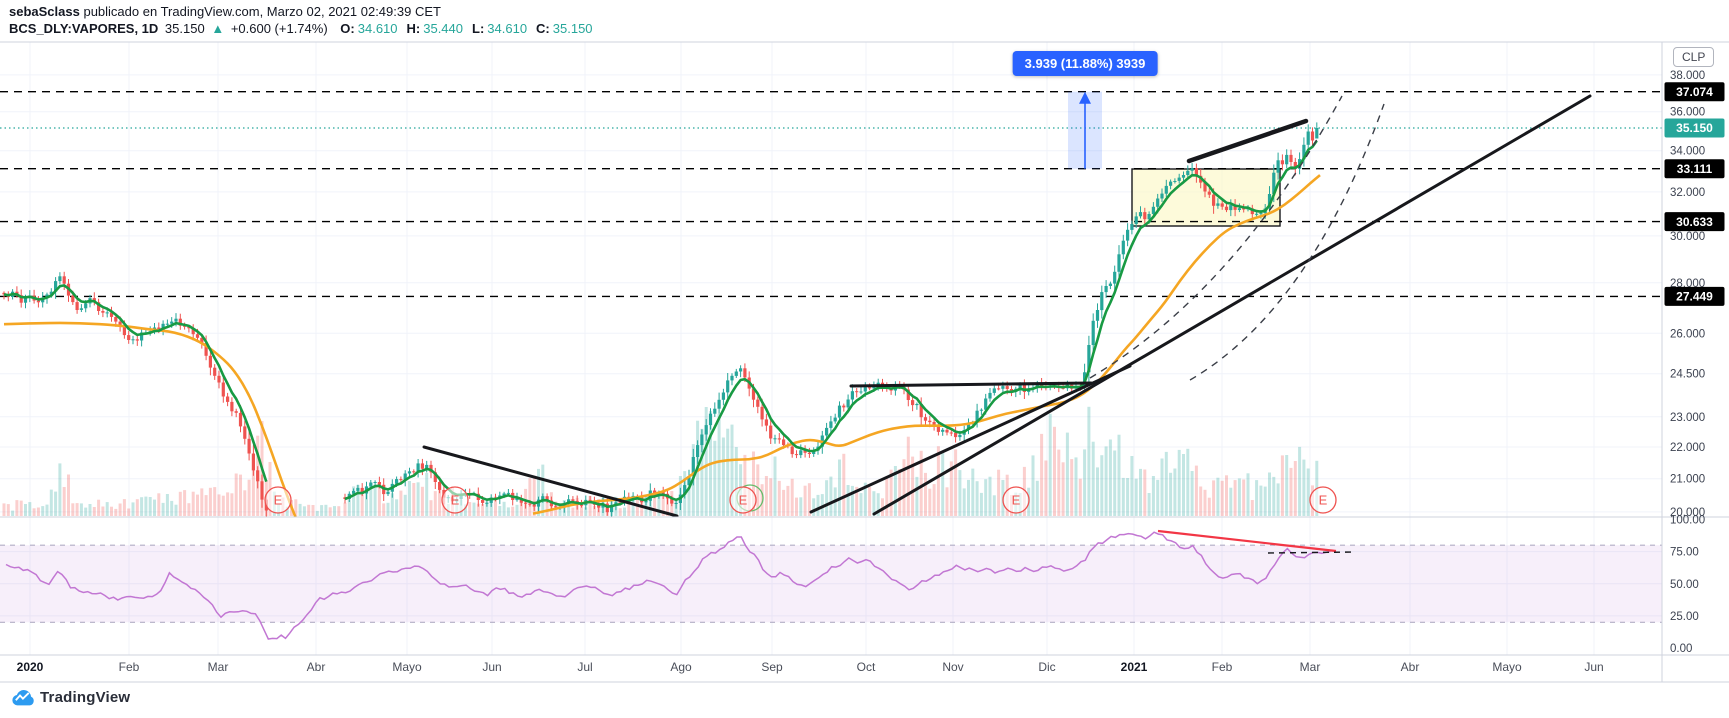 The height and width of the screenshot is (718, 1729). What do you see at coordinates (150, 419) in the screenshot?
I see `ma-slow-line` at bounding box center [150, 419].